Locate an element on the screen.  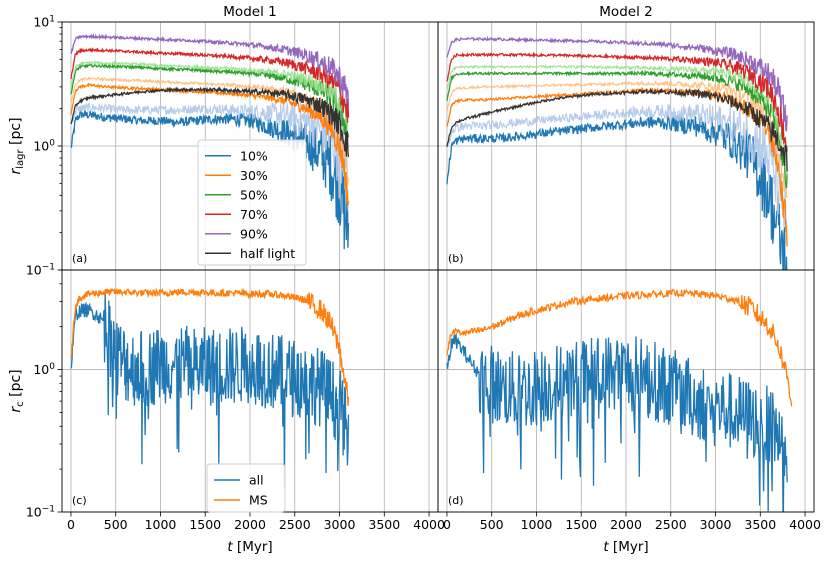
panel-label: (a) is located at coordinates (79, 258).